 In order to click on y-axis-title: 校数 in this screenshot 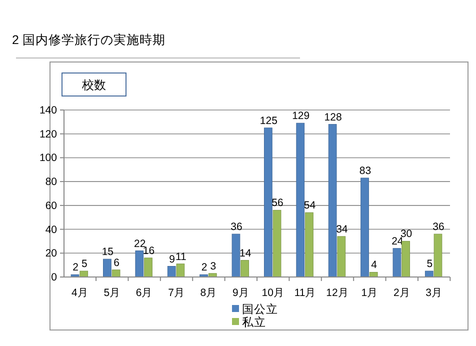, I will do `click(93, 85)`.